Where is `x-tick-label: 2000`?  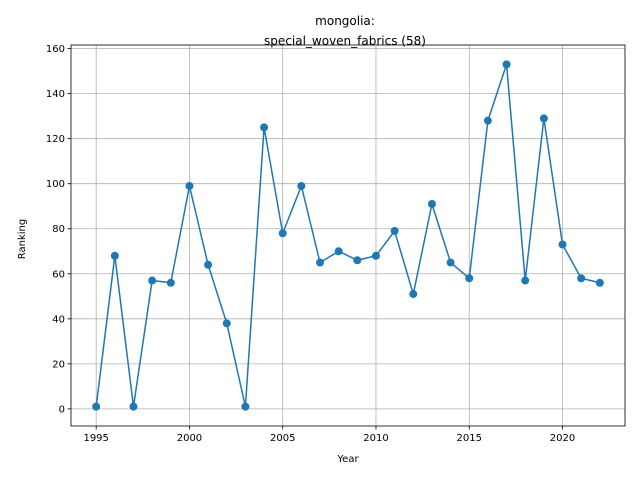 x-tick-label: 2000 is located at coordinates (189, 438).